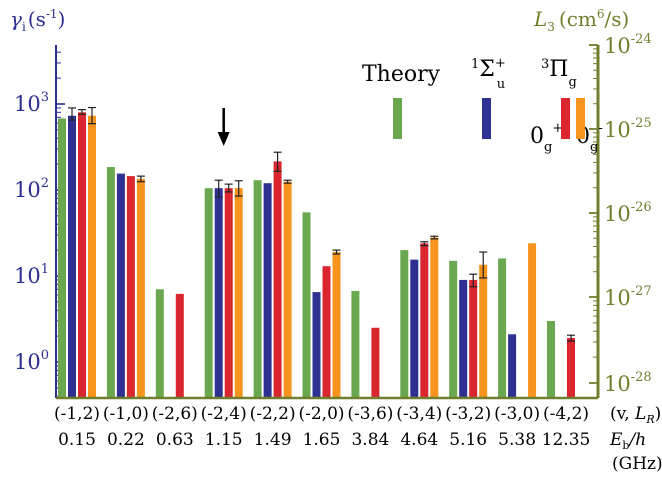  Describe the element at coordinates (419, 440) in the screenshot. I see `category-energy: 4.64` at that location.